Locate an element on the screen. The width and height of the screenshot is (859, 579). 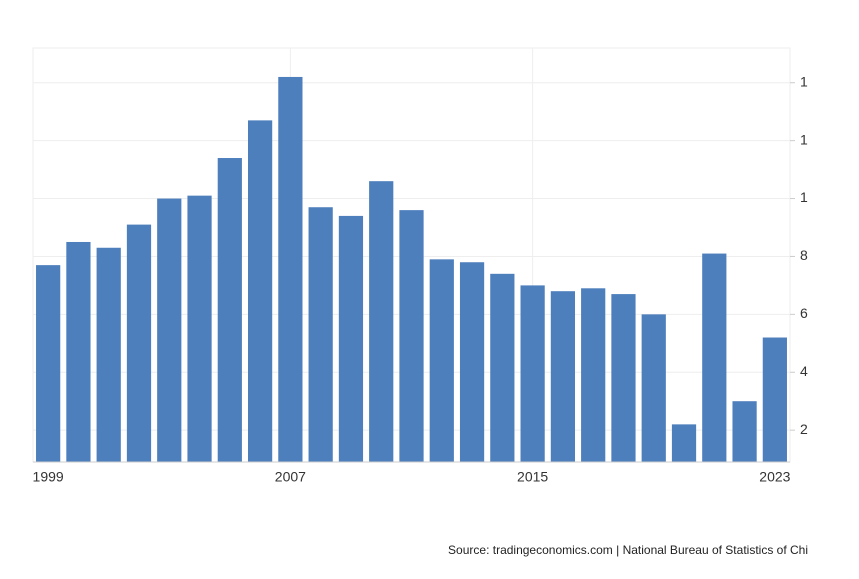
y-tick-label: 8 is located at coordinates (804, 255).